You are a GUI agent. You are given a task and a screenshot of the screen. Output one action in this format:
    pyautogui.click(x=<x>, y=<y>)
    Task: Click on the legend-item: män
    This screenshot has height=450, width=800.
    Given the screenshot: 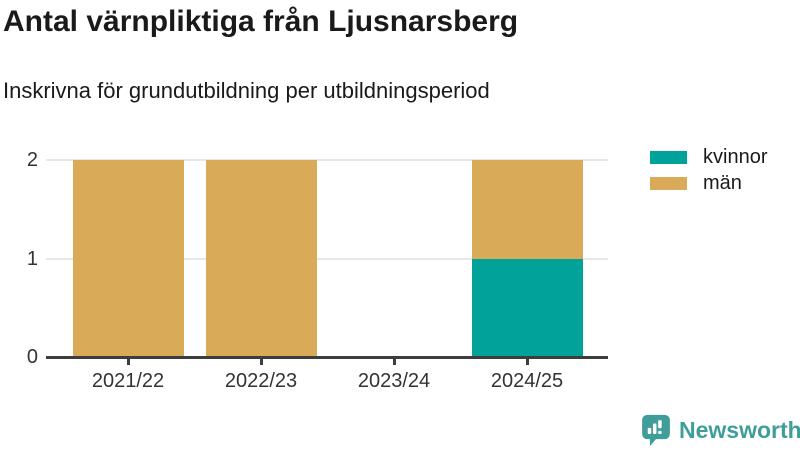 What is the action you would take?
    pyautogui.click(x=708, y=182)
    